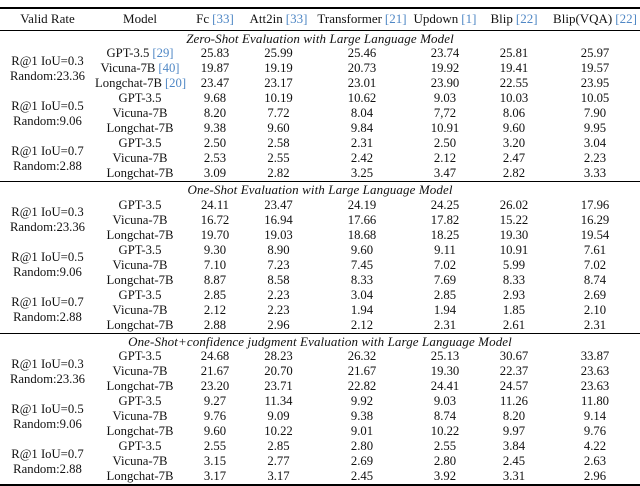 Image resolution: width=640 pixels, height=486 pixels. I want to click on valid-rate-cell: R@1 IoU=0.7 Random:2.88, so click(47, 462).